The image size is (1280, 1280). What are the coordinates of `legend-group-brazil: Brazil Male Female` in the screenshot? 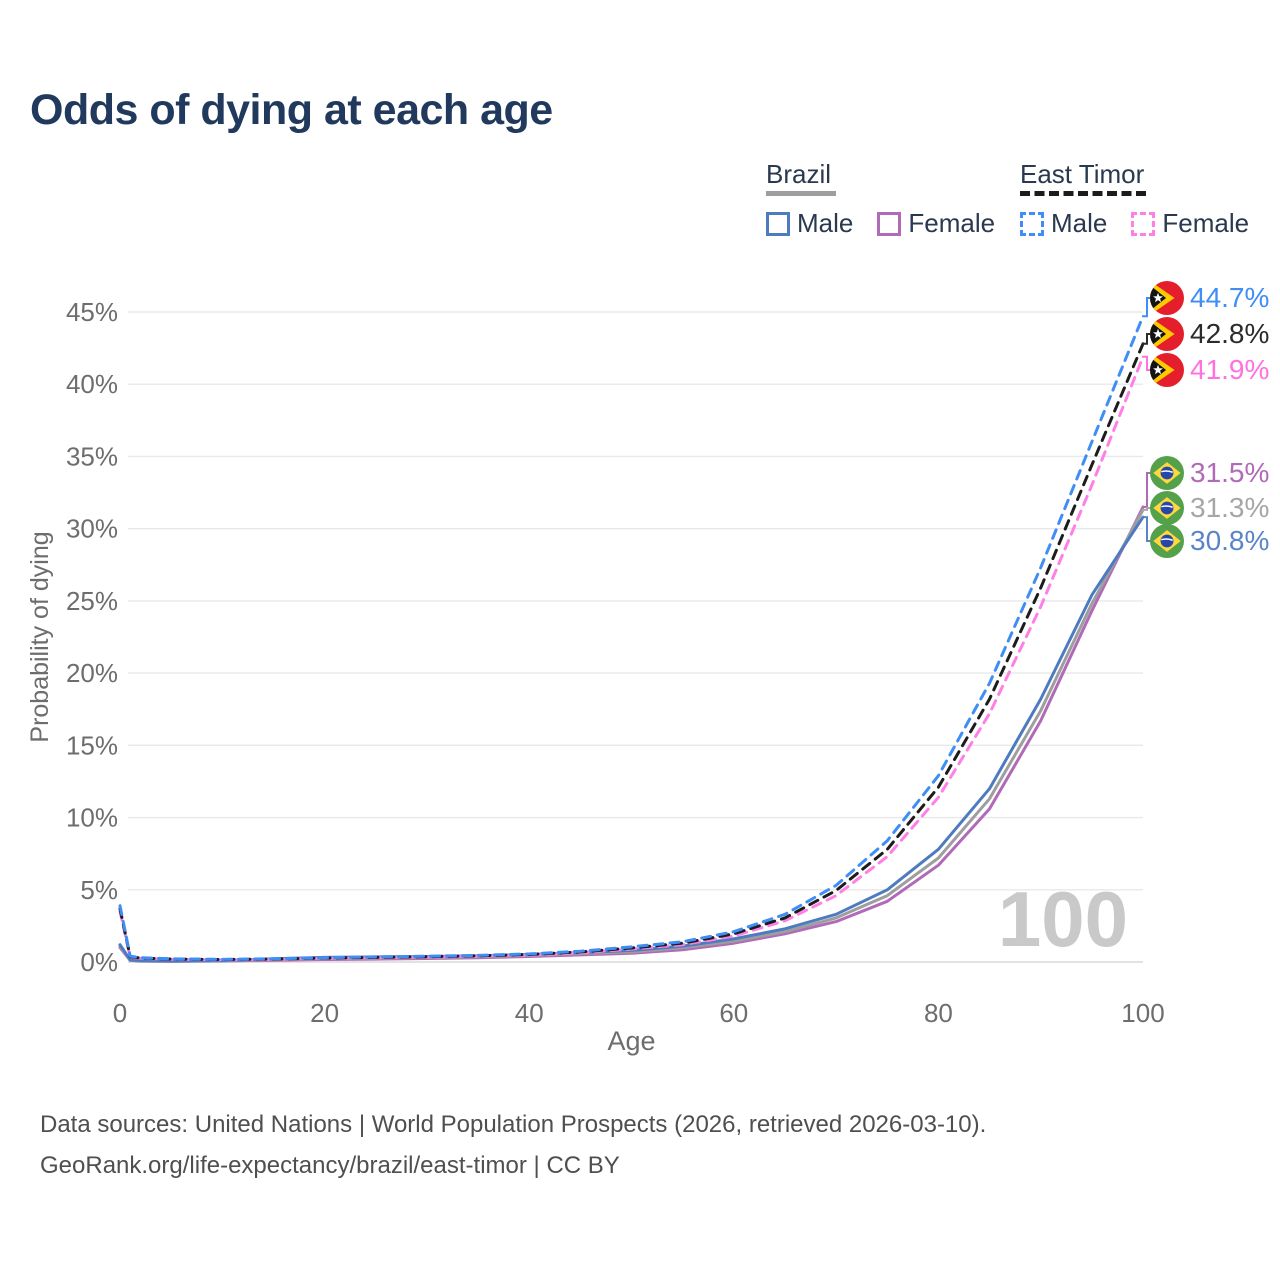 It's located at (880, 199).